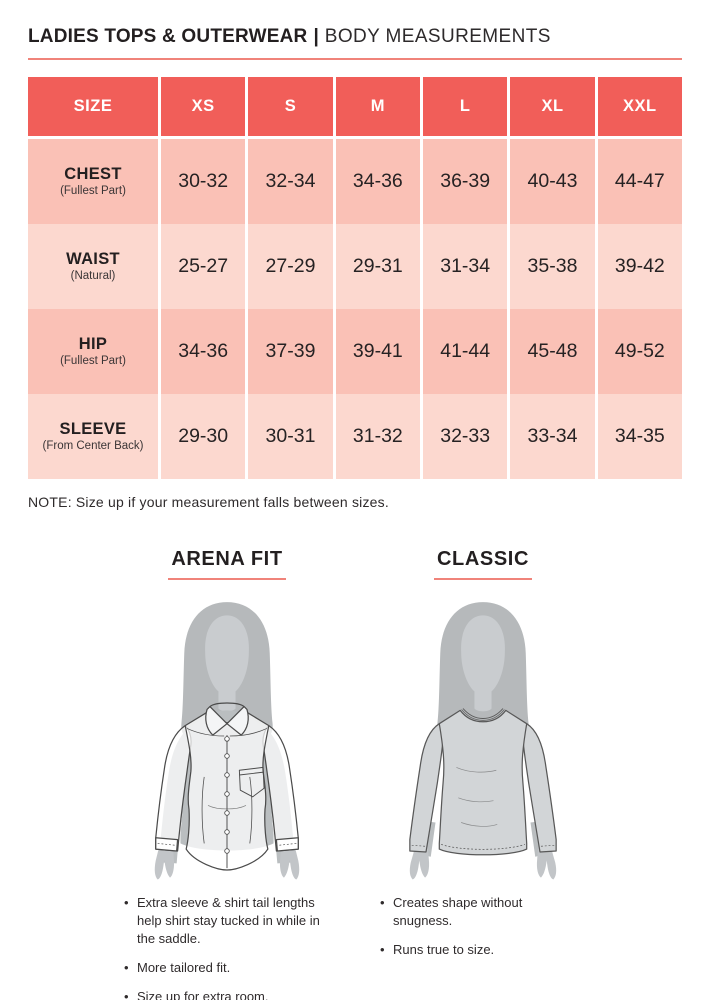 This screenshot has height=1000, width=710. What do you see at coordinates (377, 351) in the screenshot?
I see `value-cell: 39-41` at bounding box center [377, 351].